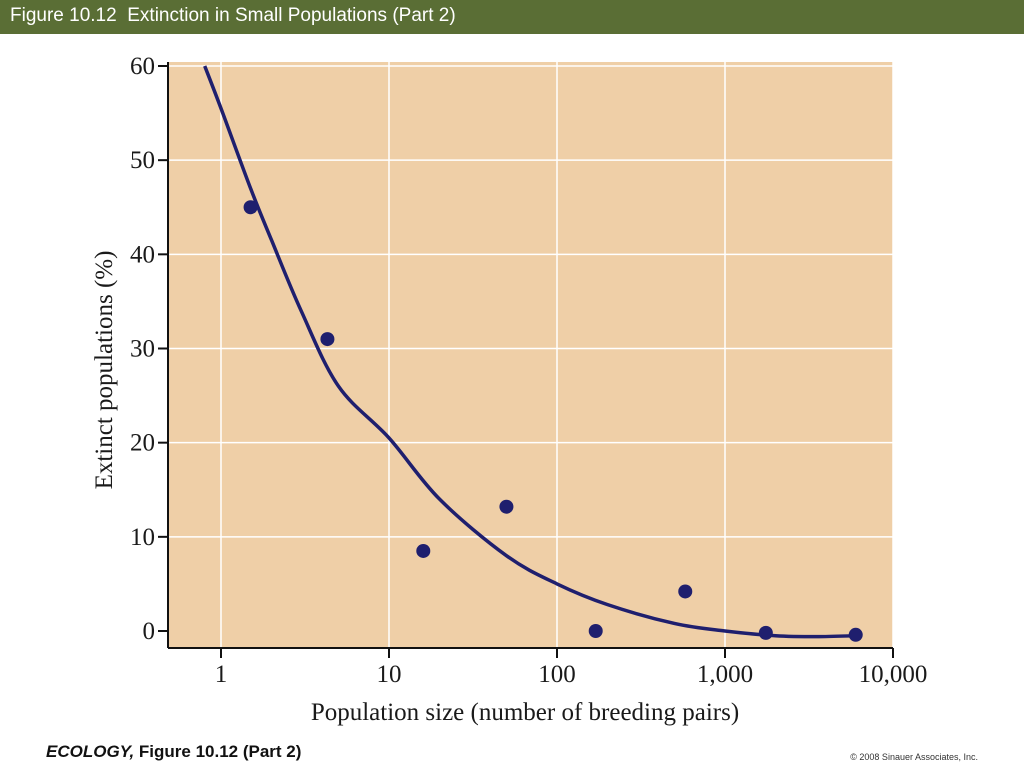 Image resolution: width=1024 pixels, height=768 pixels. Describe the element at coordinates (914, 757) in the screenshot. I see `footer-copyright: © 2008 Sinauer Associates, Inc.` at that location.